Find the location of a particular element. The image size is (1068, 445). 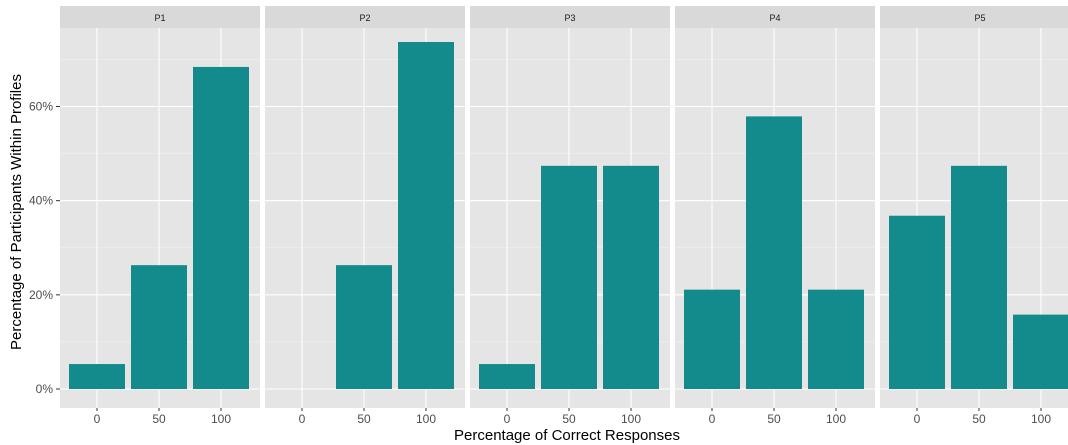

facet-strip-label: P5 is located at coordinates (979, 18).